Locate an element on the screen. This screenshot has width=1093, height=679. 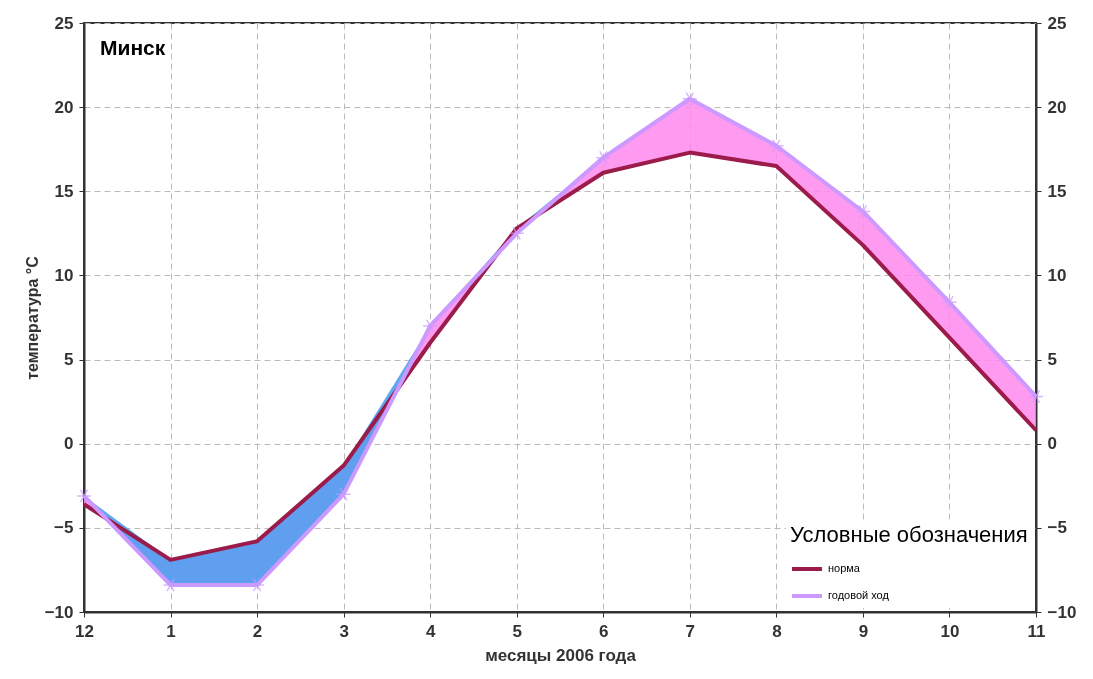
y-tick-label: 10 is located at coordinates (64, 275).